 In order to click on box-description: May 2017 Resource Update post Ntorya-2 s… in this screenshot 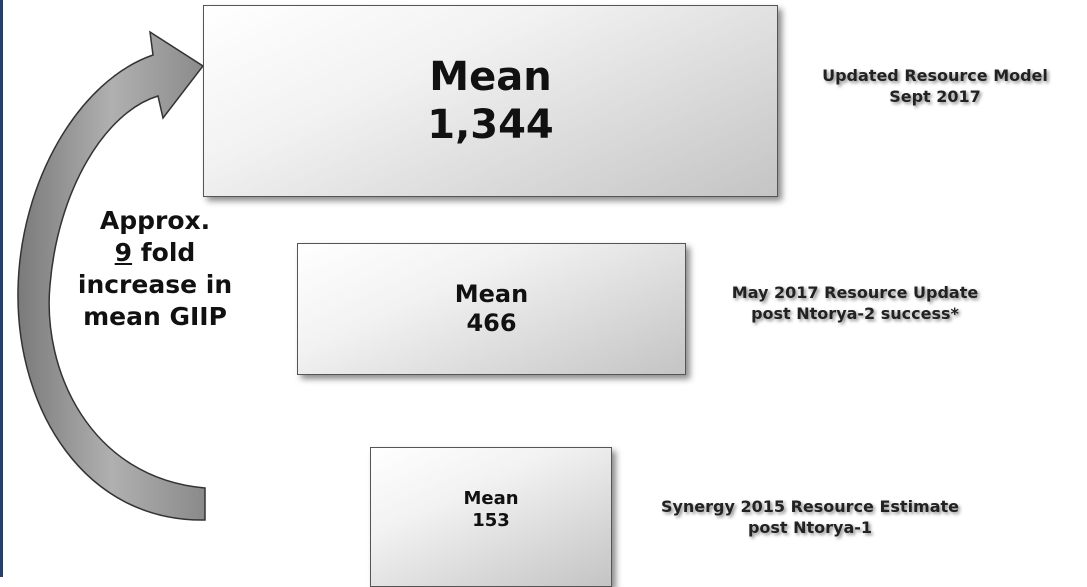, I will do `click(855, 304)`.